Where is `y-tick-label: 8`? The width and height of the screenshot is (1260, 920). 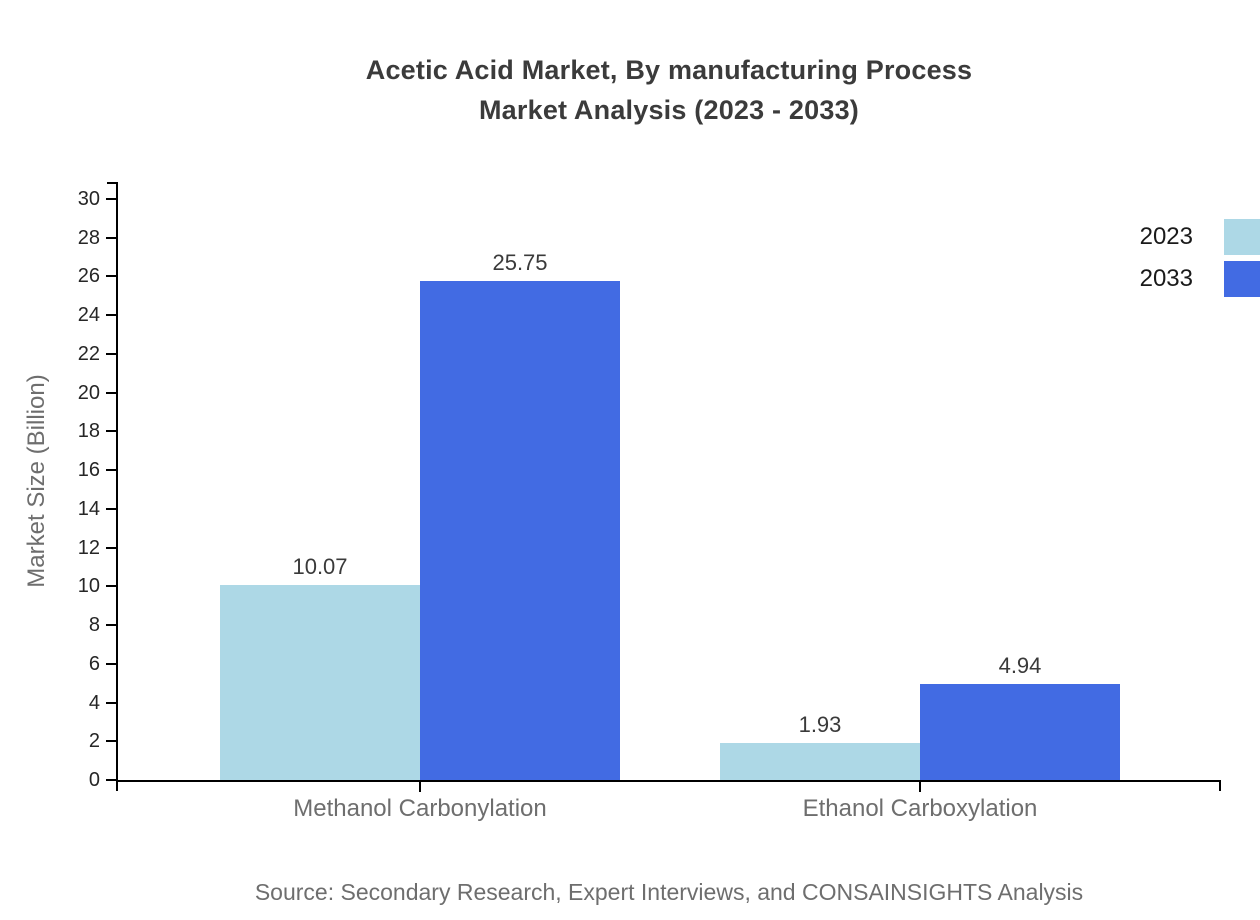 y-tick-label: 8 is located at coordinates (94, 625).